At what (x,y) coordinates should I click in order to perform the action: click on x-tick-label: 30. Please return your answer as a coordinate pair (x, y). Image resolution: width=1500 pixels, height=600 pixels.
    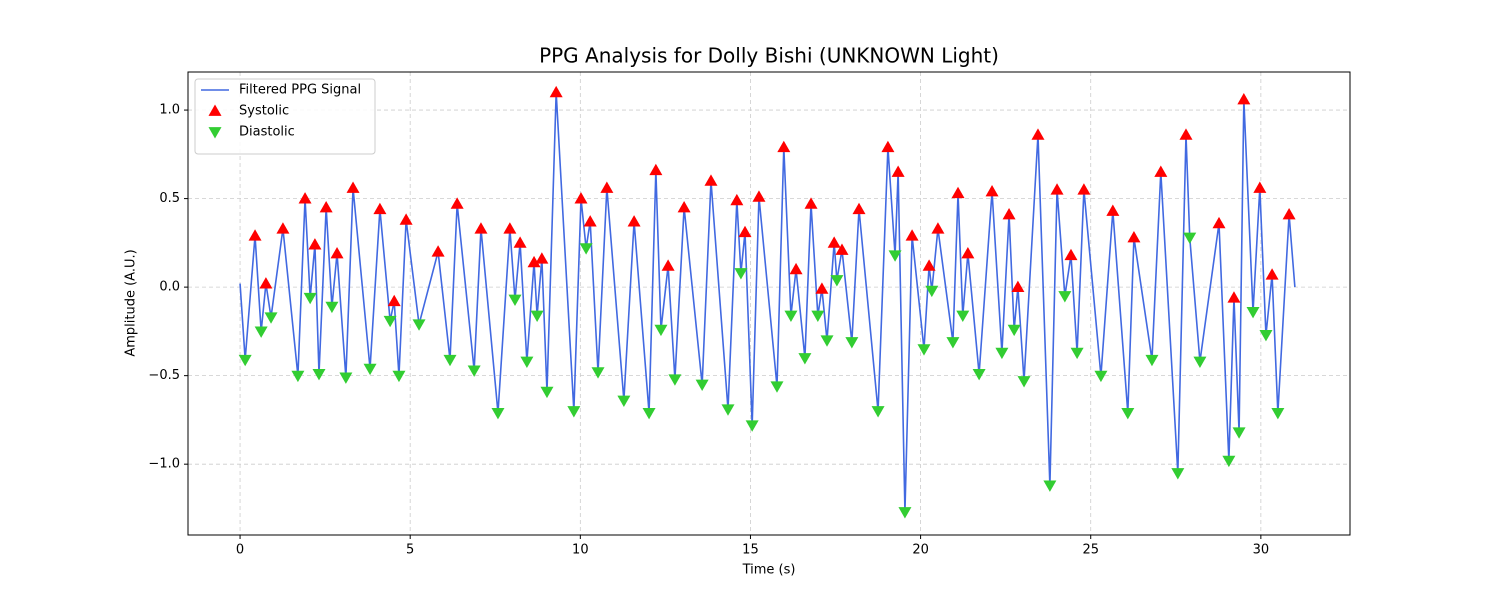
    Looking at the image, I should click on (1261, 550).